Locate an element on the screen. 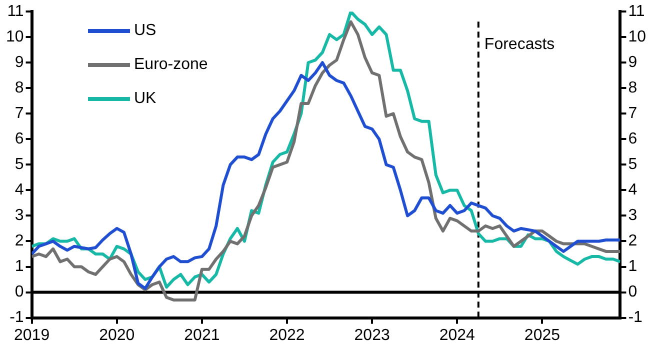  y2-tick-label: 4 is located at coordinates (633, 190).